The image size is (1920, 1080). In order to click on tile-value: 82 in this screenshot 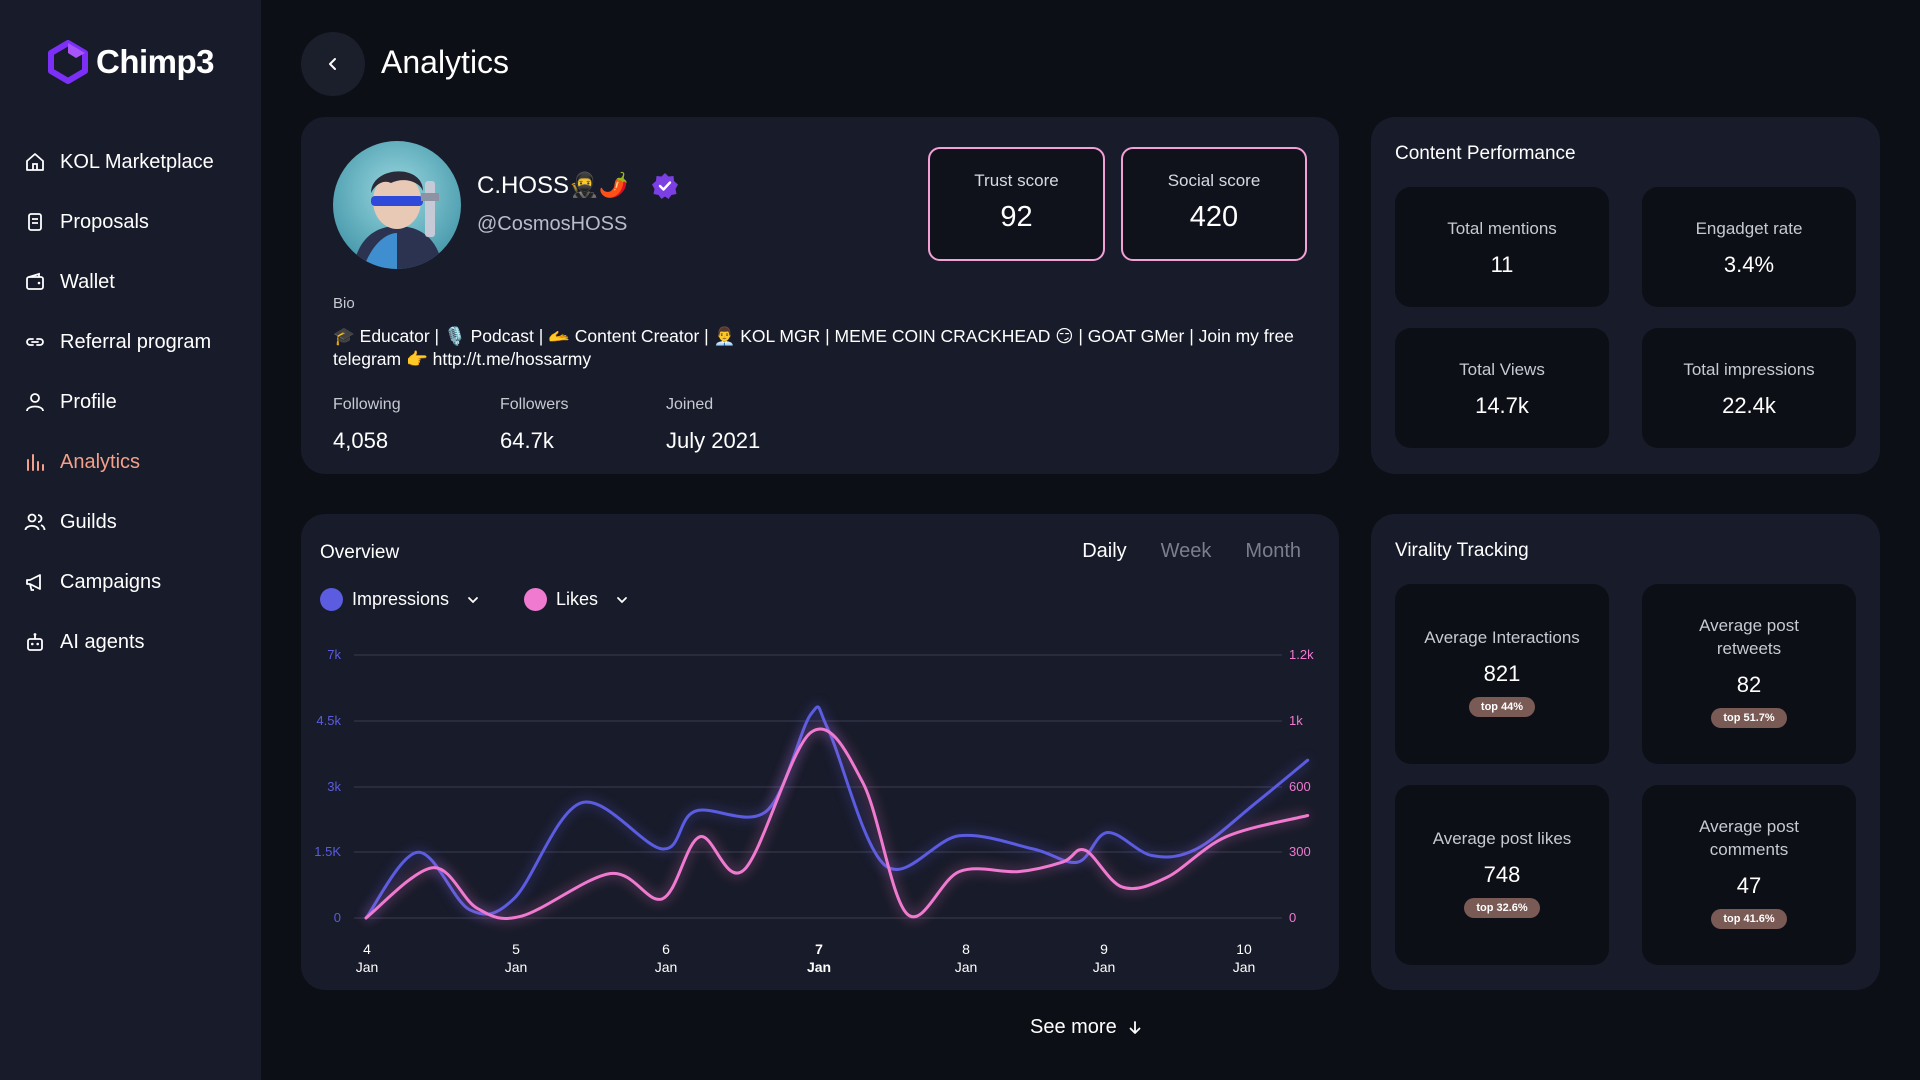, I will do `click(1749, 684)`.